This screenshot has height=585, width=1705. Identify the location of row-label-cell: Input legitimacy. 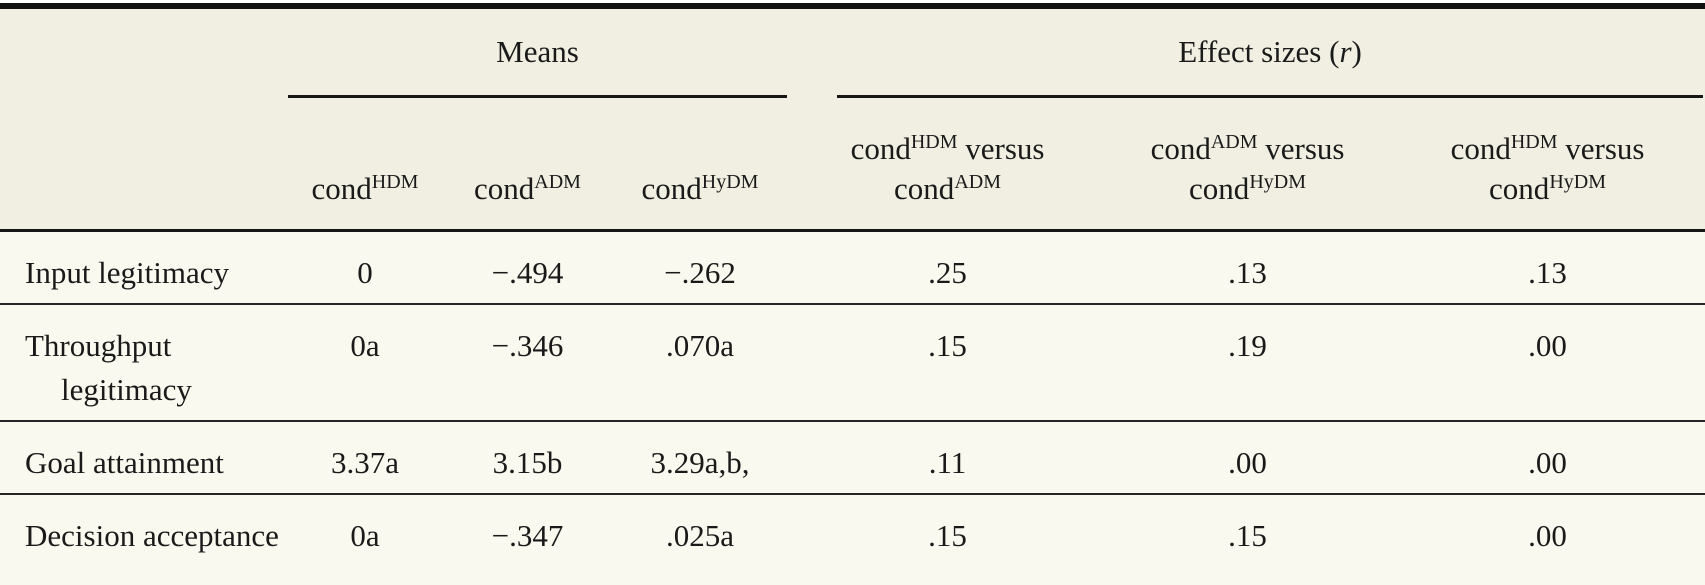
(142, 267).